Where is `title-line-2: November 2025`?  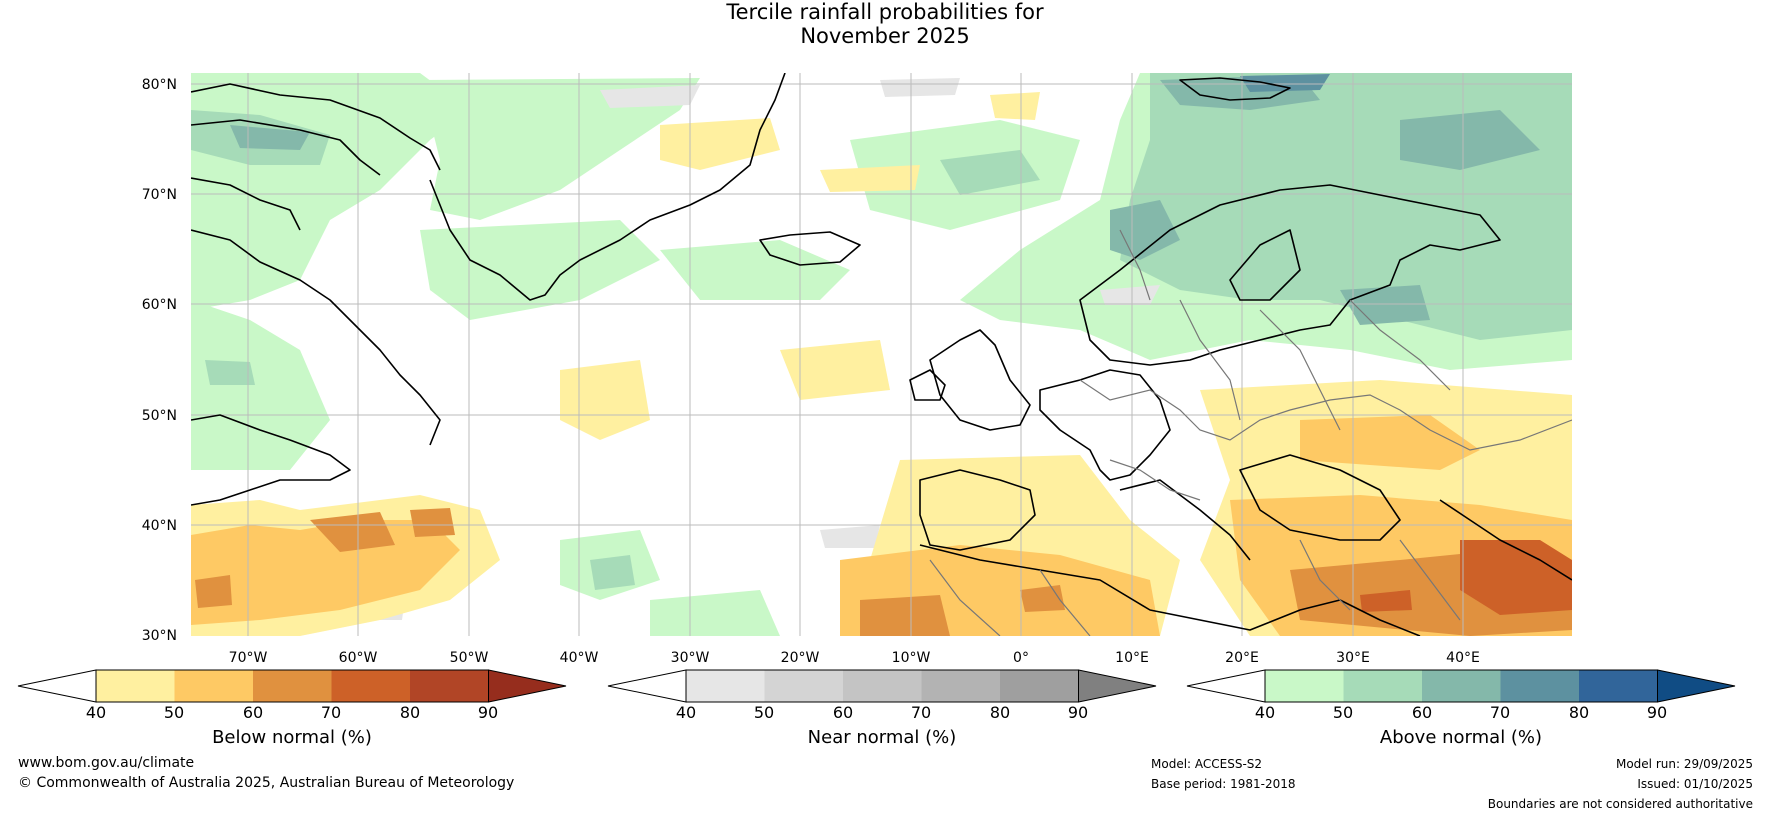
title-line-2: November 2025 is located at coordinates (885, 36).